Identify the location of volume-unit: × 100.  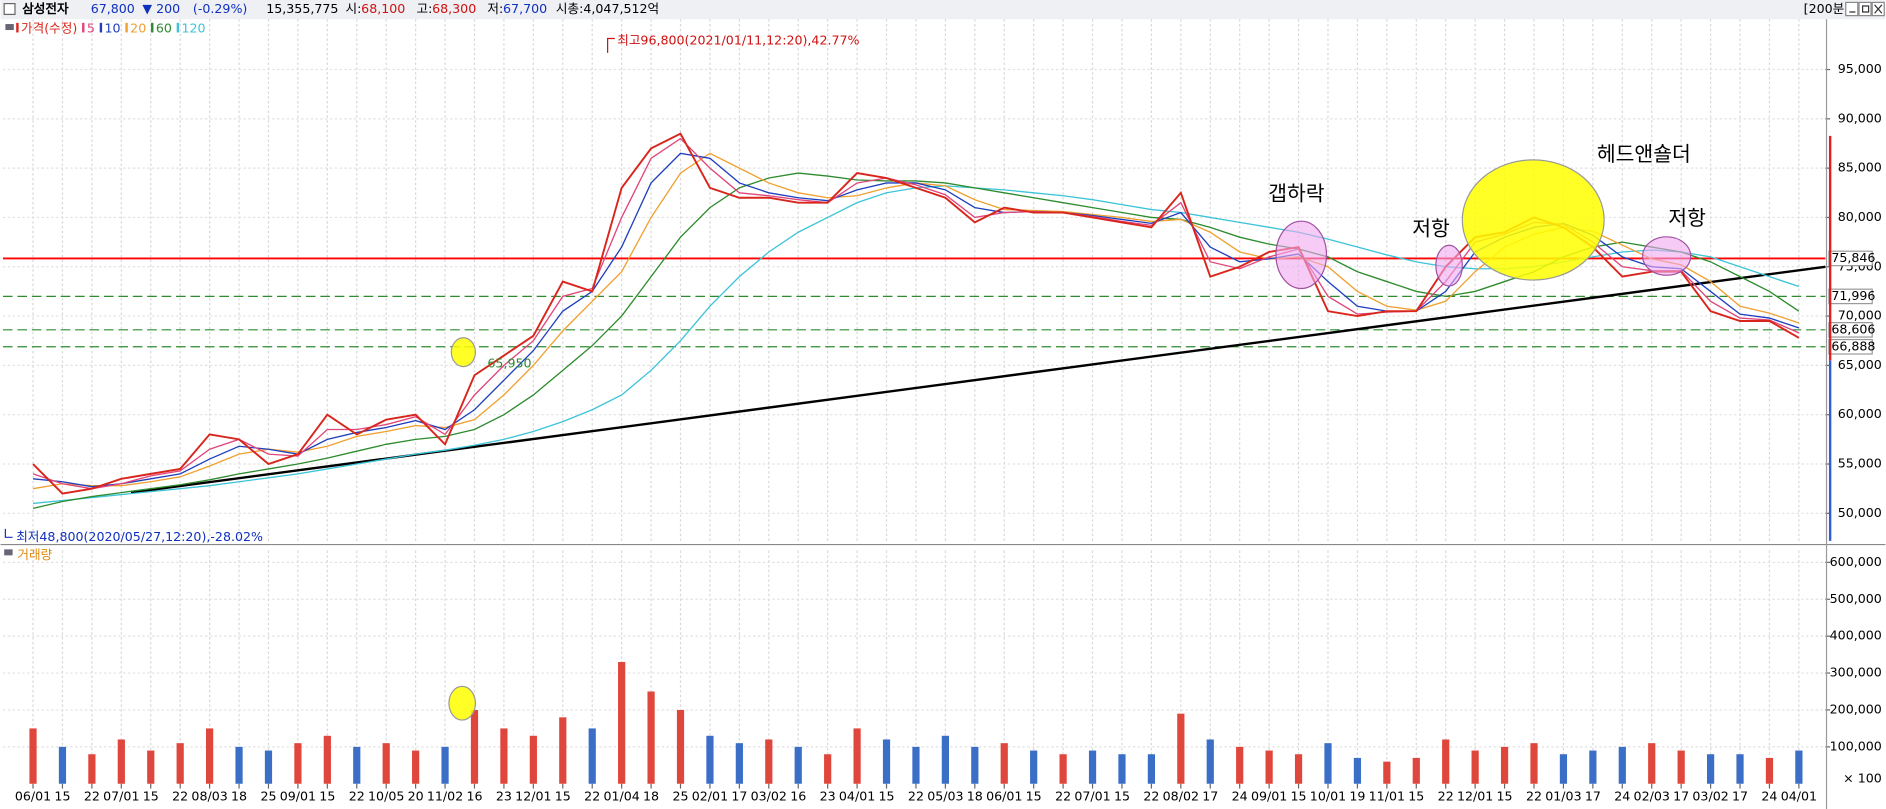
(1862, 777).